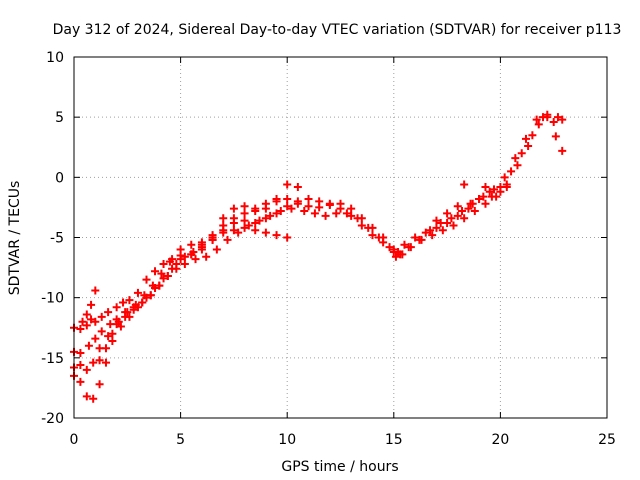 The image size is (640, 480). Describe the element at coordinates (59, 118) in the screenshot. I see `y-tick-label: 5` at that location.